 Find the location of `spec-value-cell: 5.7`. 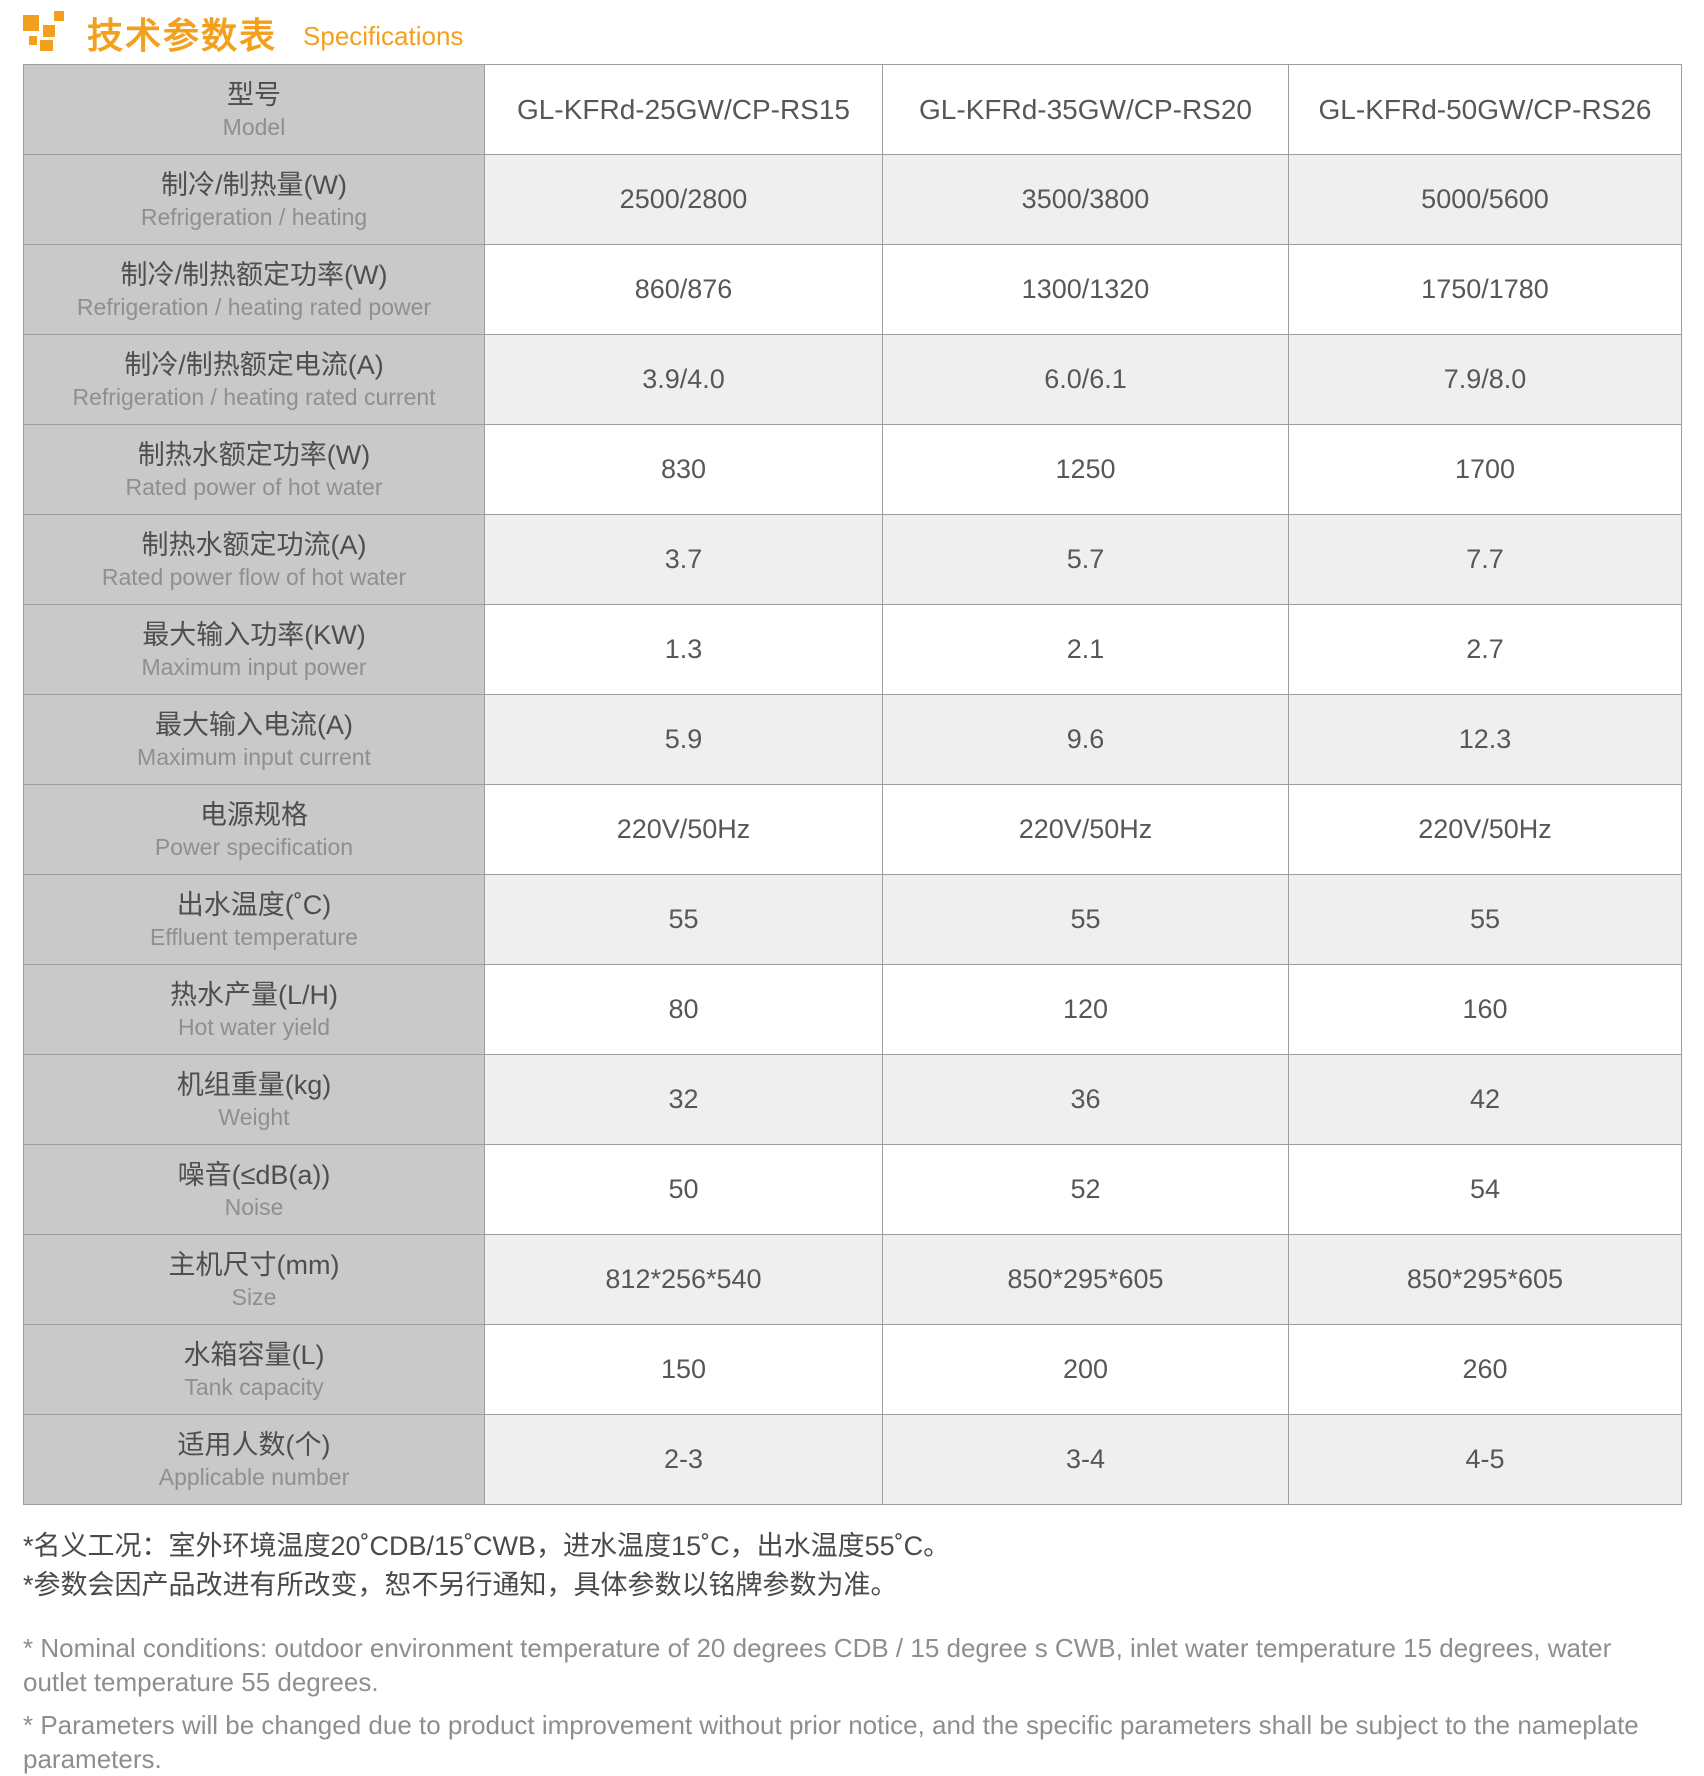

spec-value-cell: 5.7 is located at coordinates (1085, 559).